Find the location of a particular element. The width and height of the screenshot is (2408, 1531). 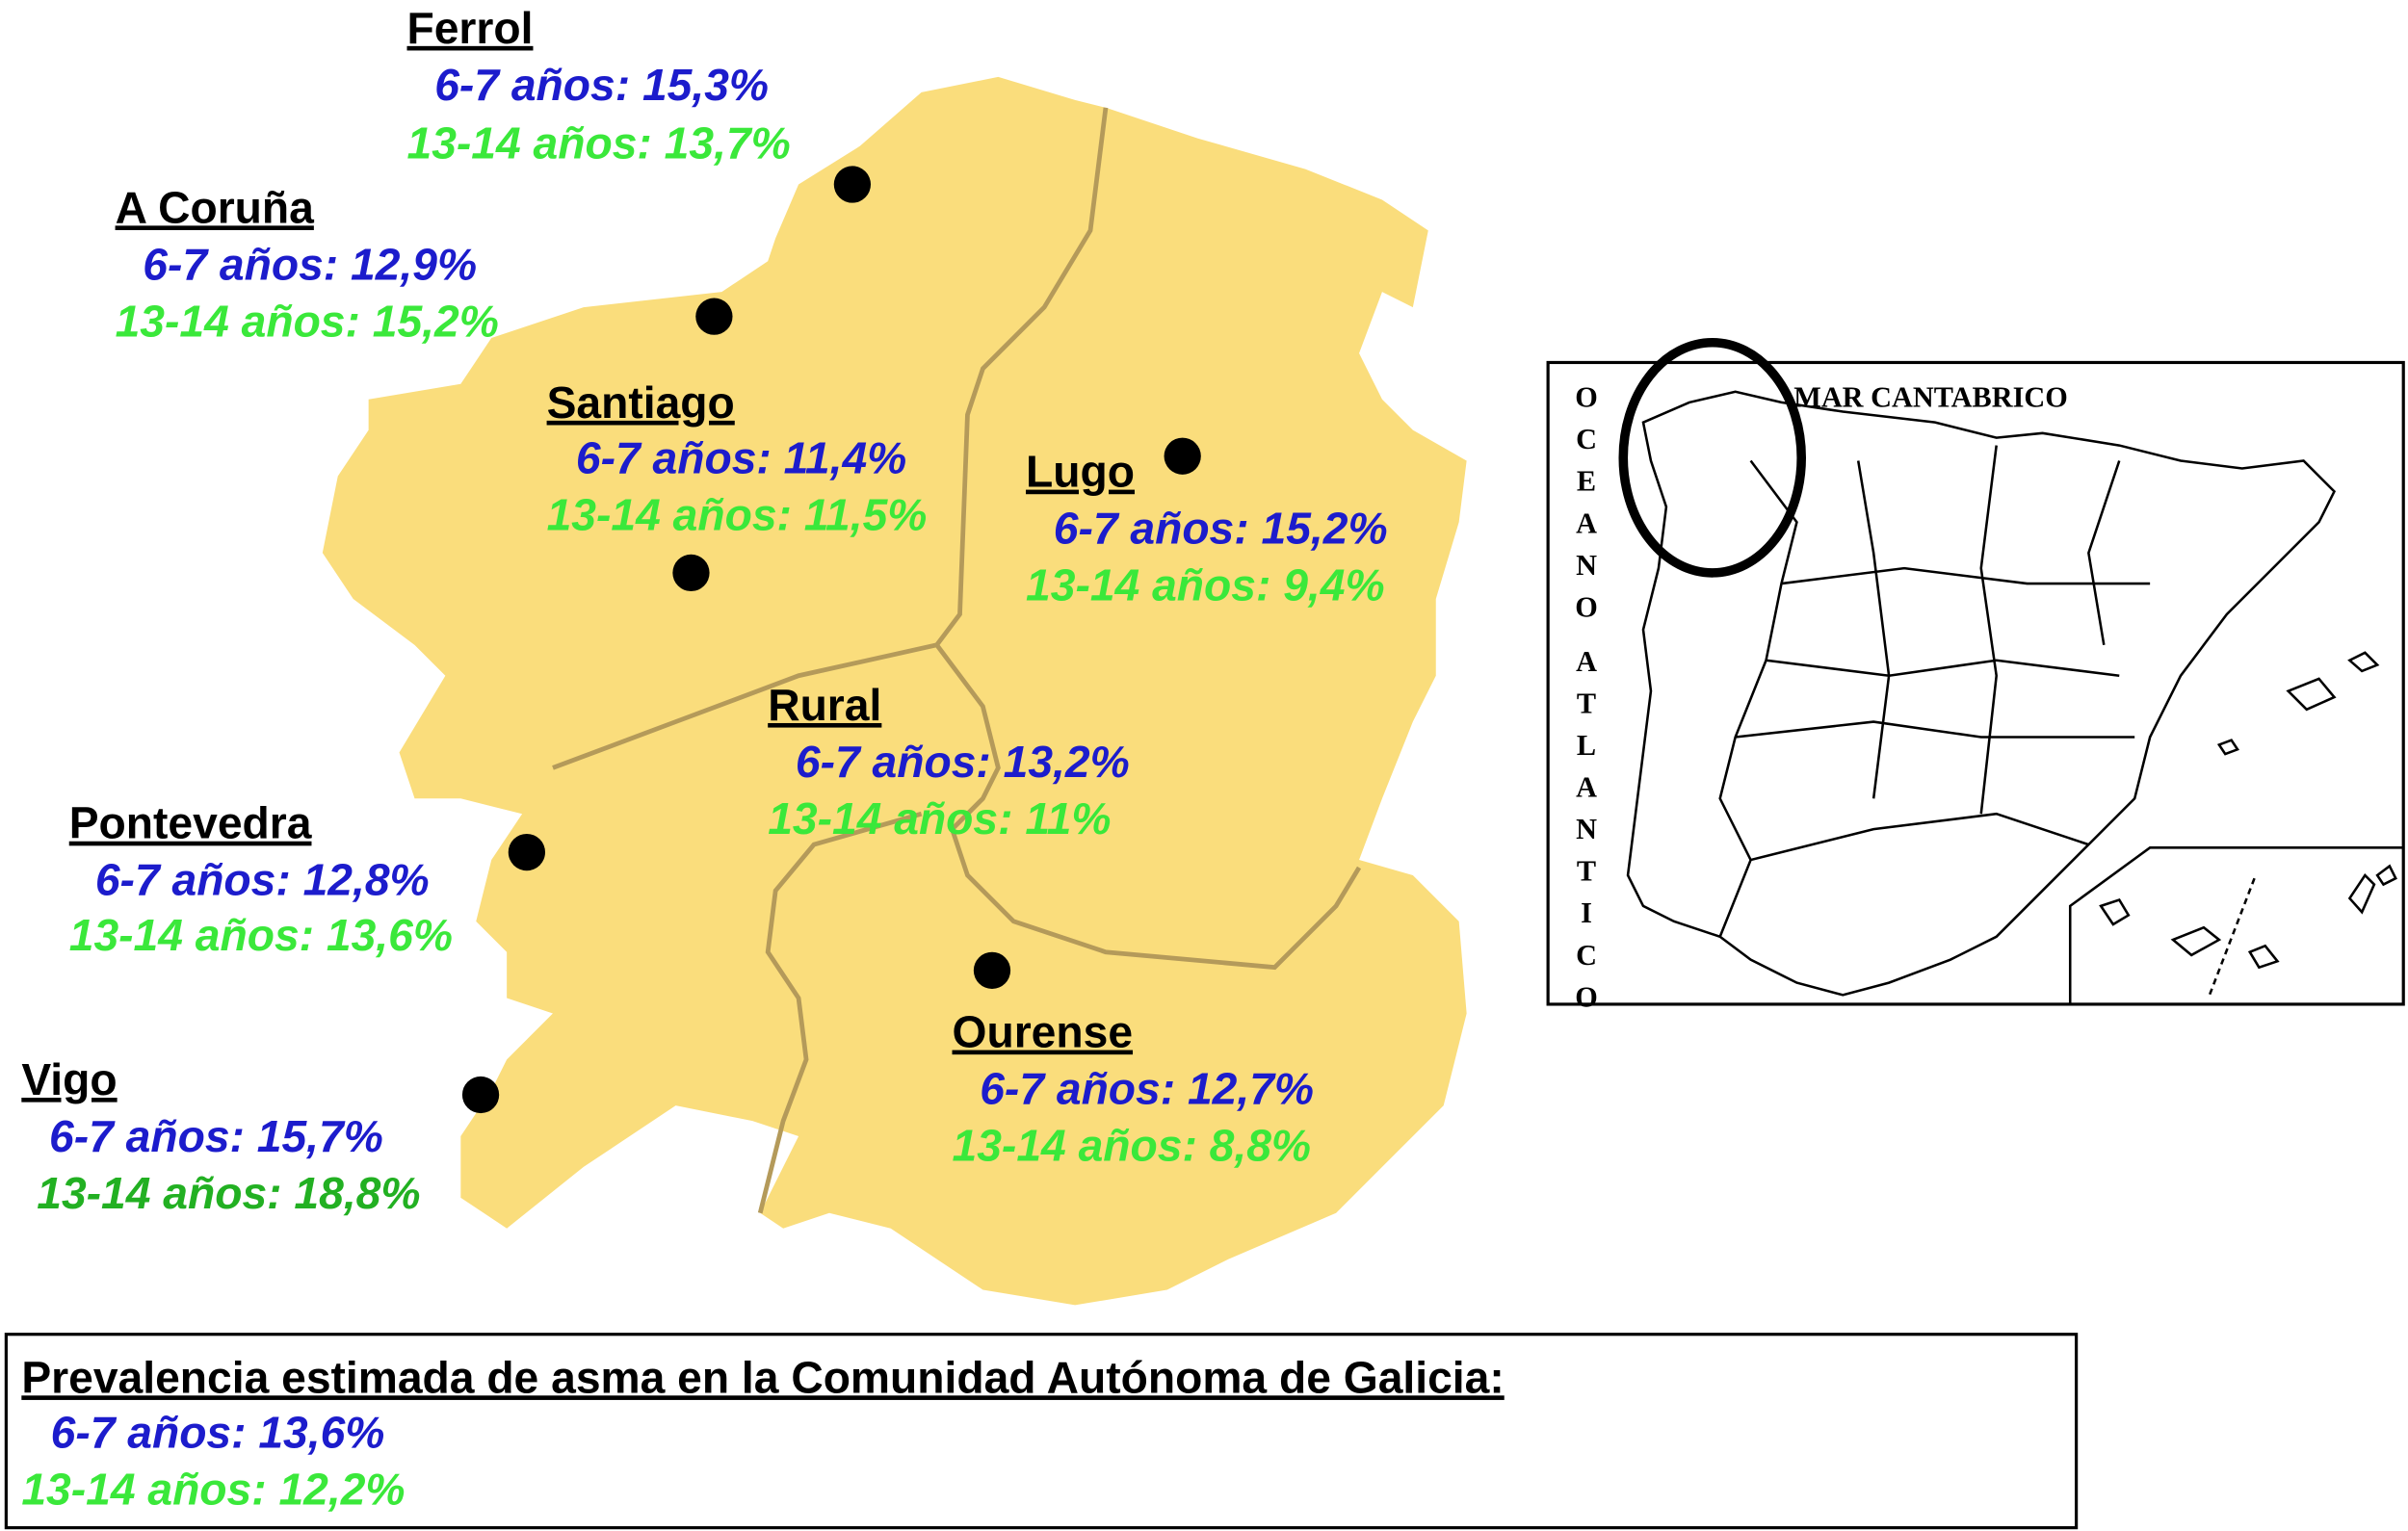

islands is located at coordinates (2298, 703).